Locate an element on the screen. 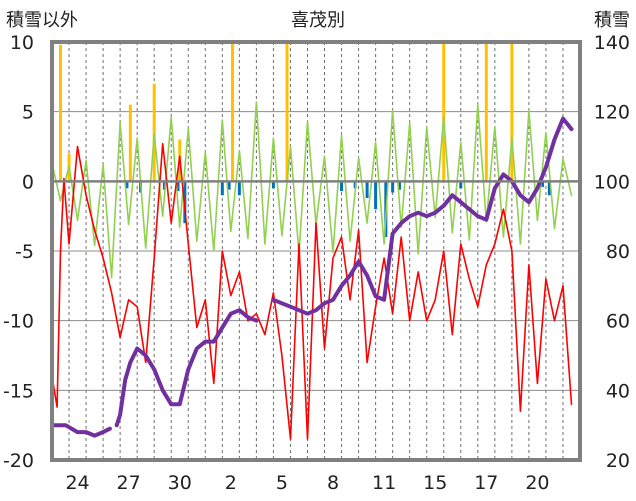 Image resolution: width=636 pixels, height=501 pixels. left-tick-label: 0 is located at coordinates (28, 182).